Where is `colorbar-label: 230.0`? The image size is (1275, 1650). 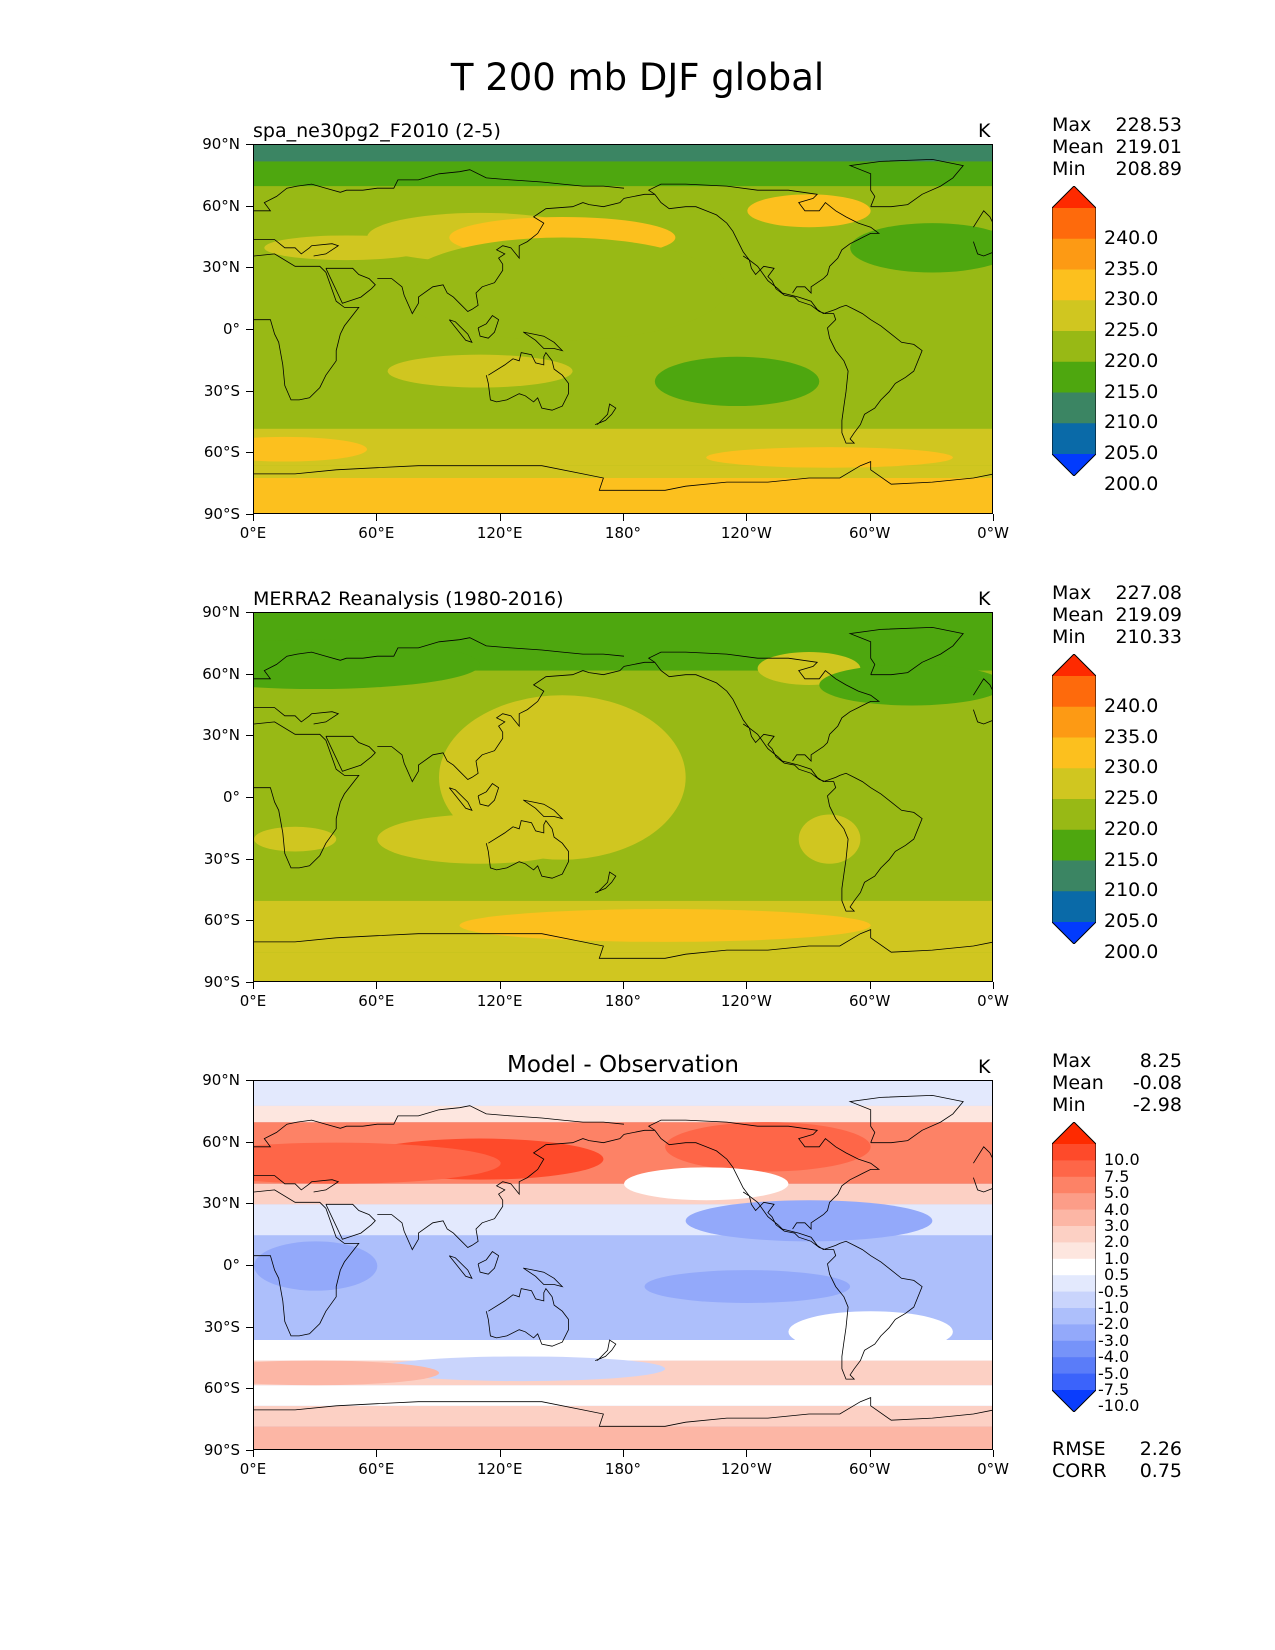 colorbar-label: 230.0 is located at coordinates (1131, 767).